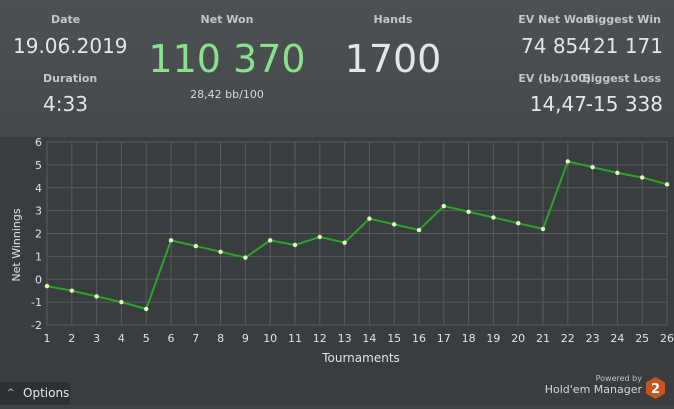 The image size is (674, 409). Describe the element at coordinates (393, 59) in the screenshot. I see `hands-value: 1700` at that location.